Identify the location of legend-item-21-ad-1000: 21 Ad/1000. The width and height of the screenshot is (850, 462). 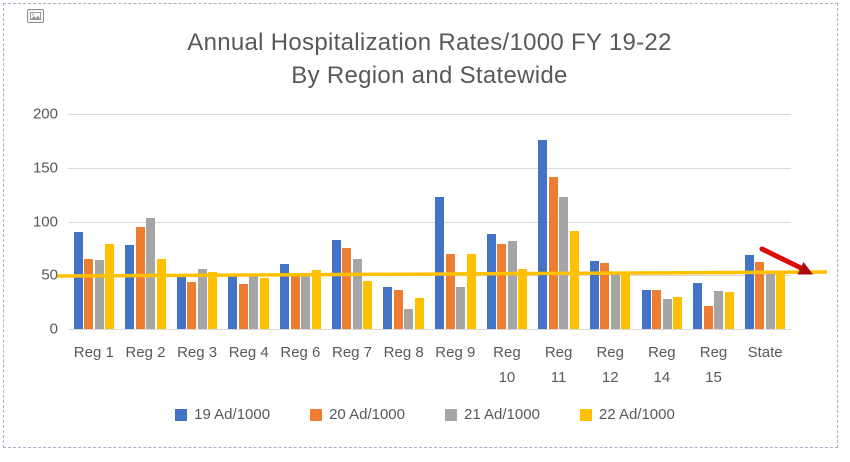
(492, 414).